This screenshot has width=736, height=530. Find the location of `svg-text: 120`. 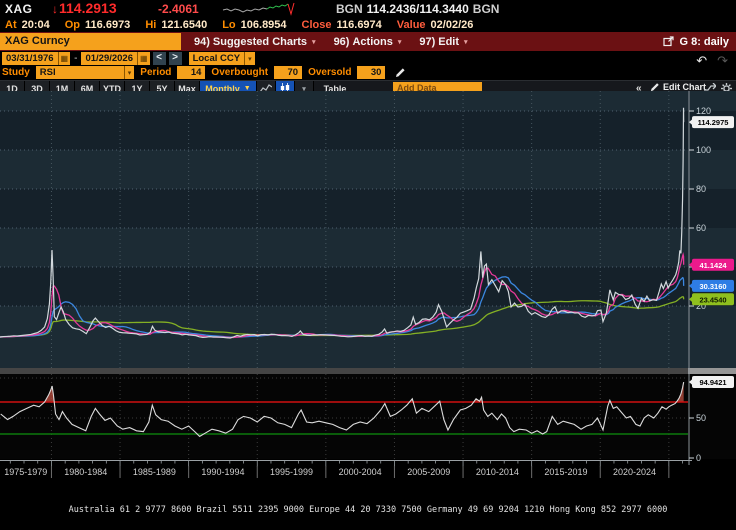

svg-text: 120 is located at coordinates (703, 111).